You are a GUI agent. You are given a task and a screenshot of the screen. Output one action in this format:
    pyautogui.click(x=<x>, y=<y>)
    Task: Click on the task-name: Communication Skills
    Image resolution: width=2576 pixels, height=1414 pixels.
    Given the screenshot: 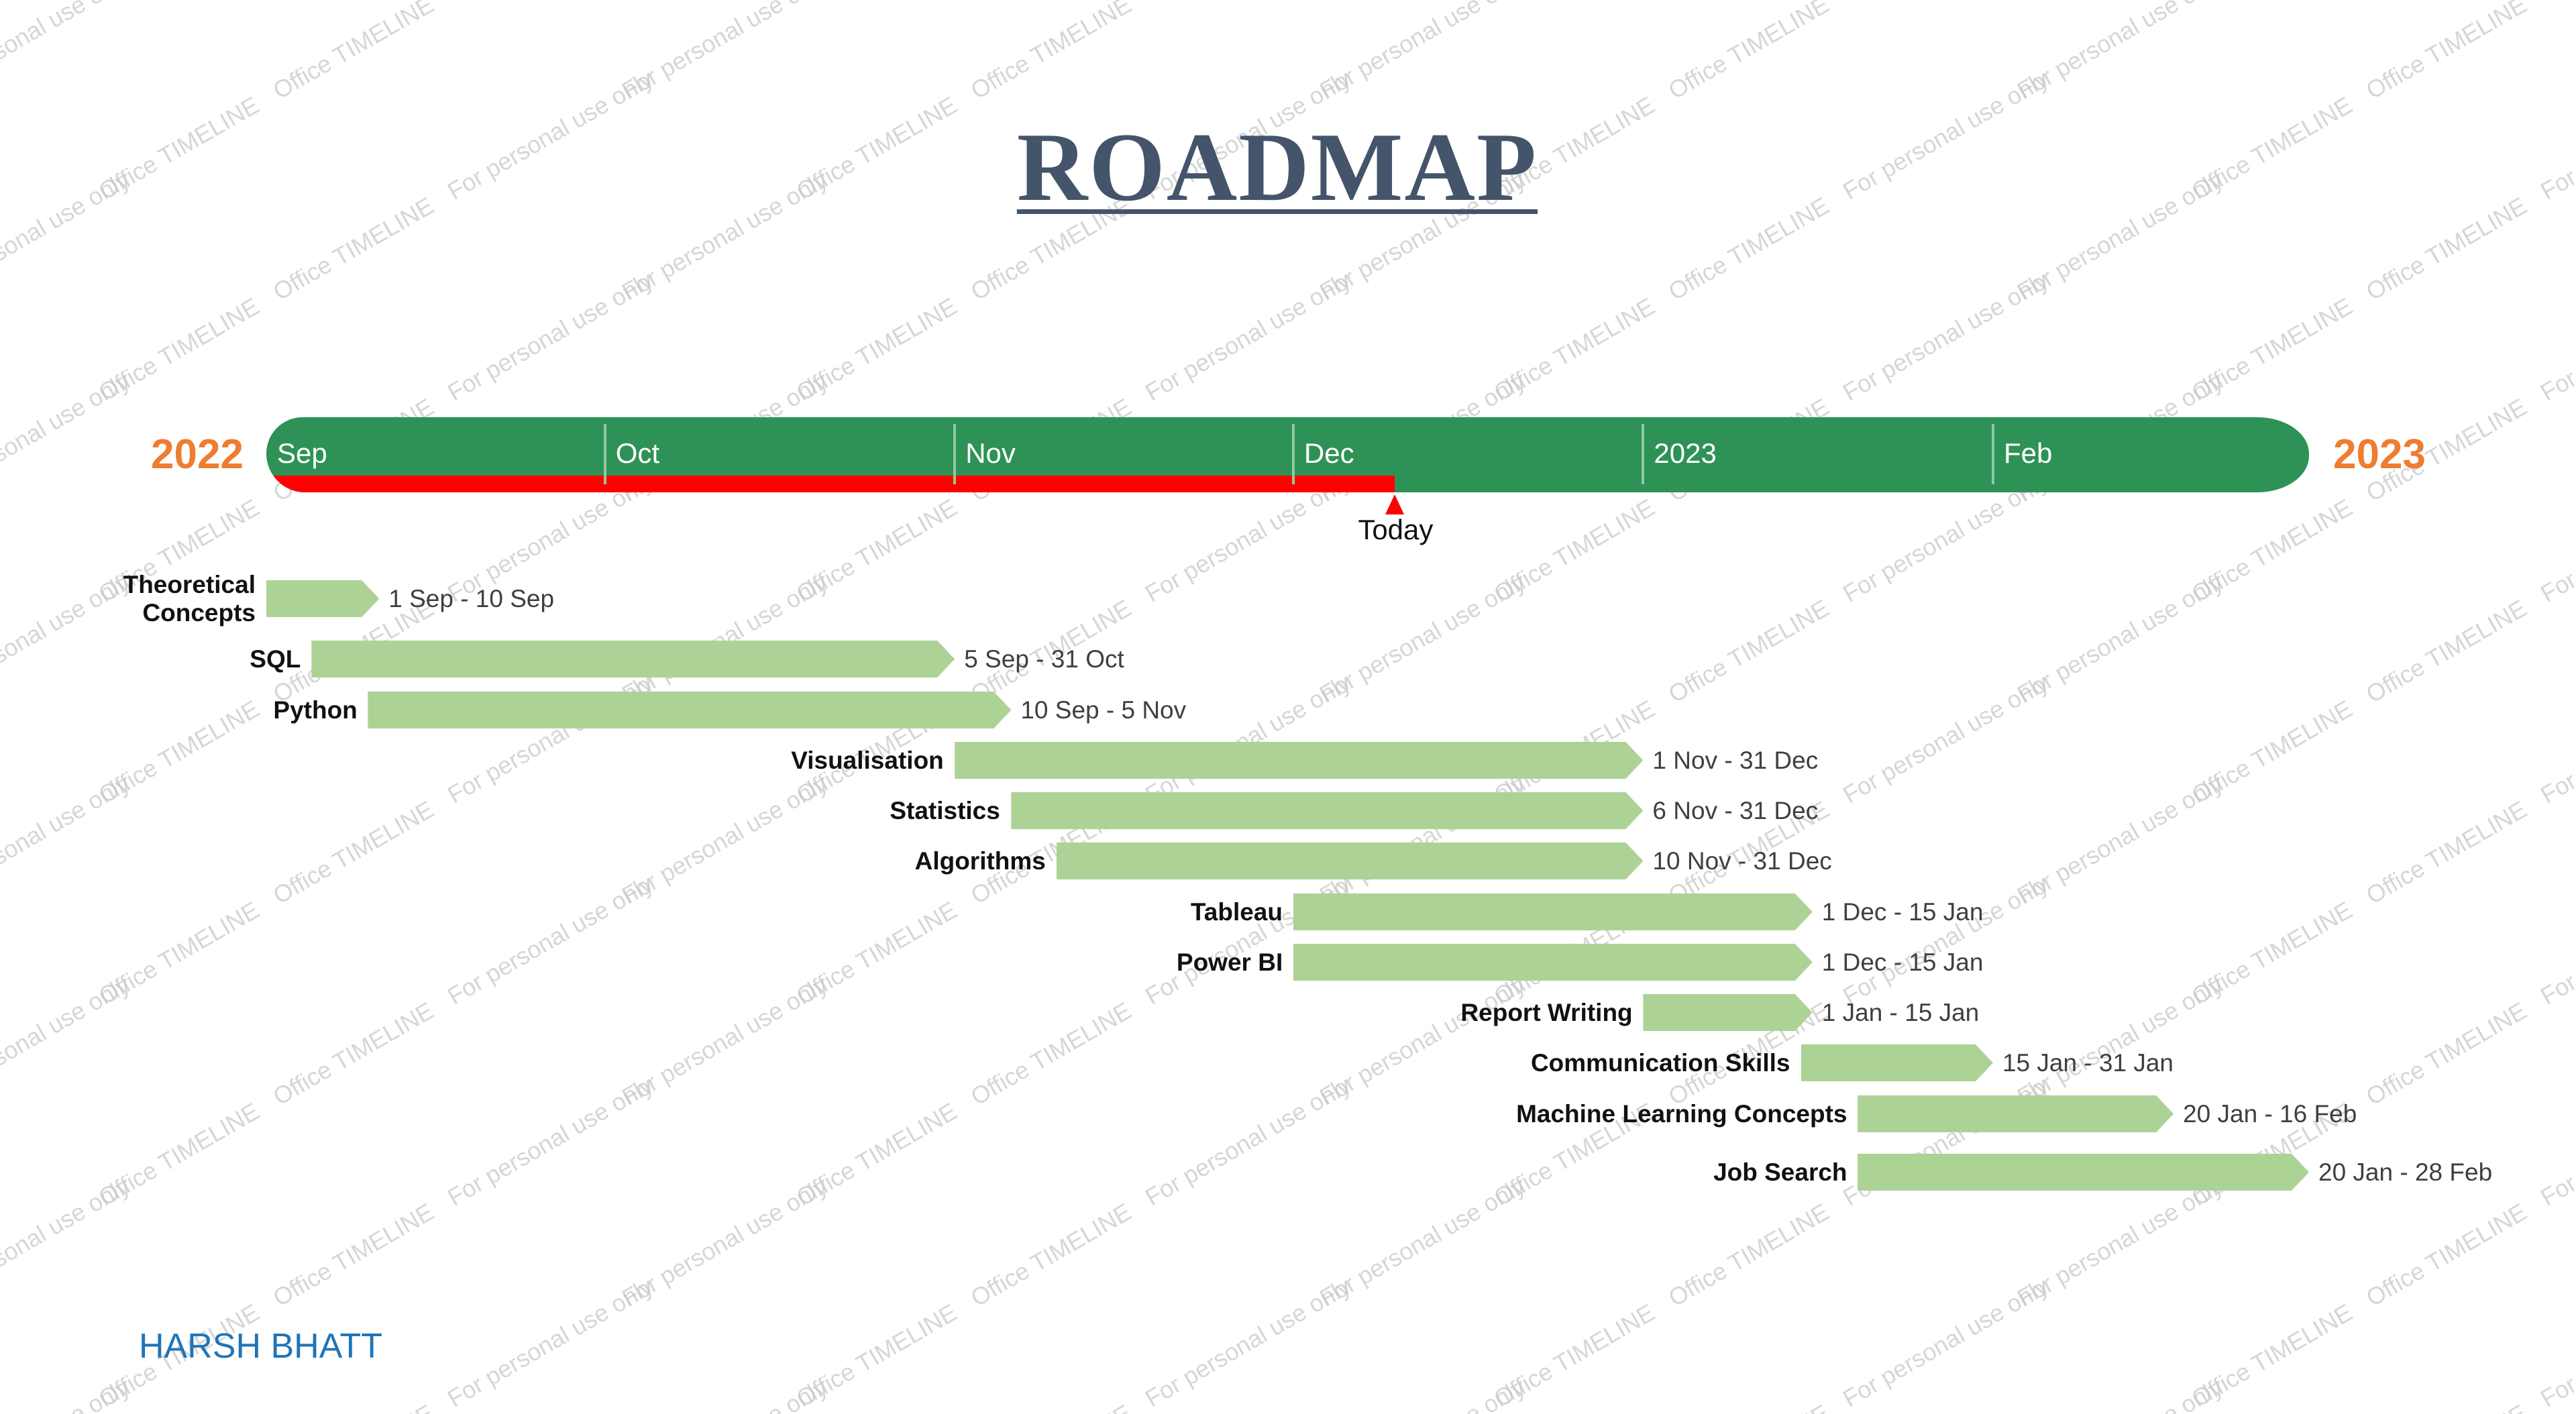 What is the action you would take?
    pyautogui.click(x=1660, y=1062)
    